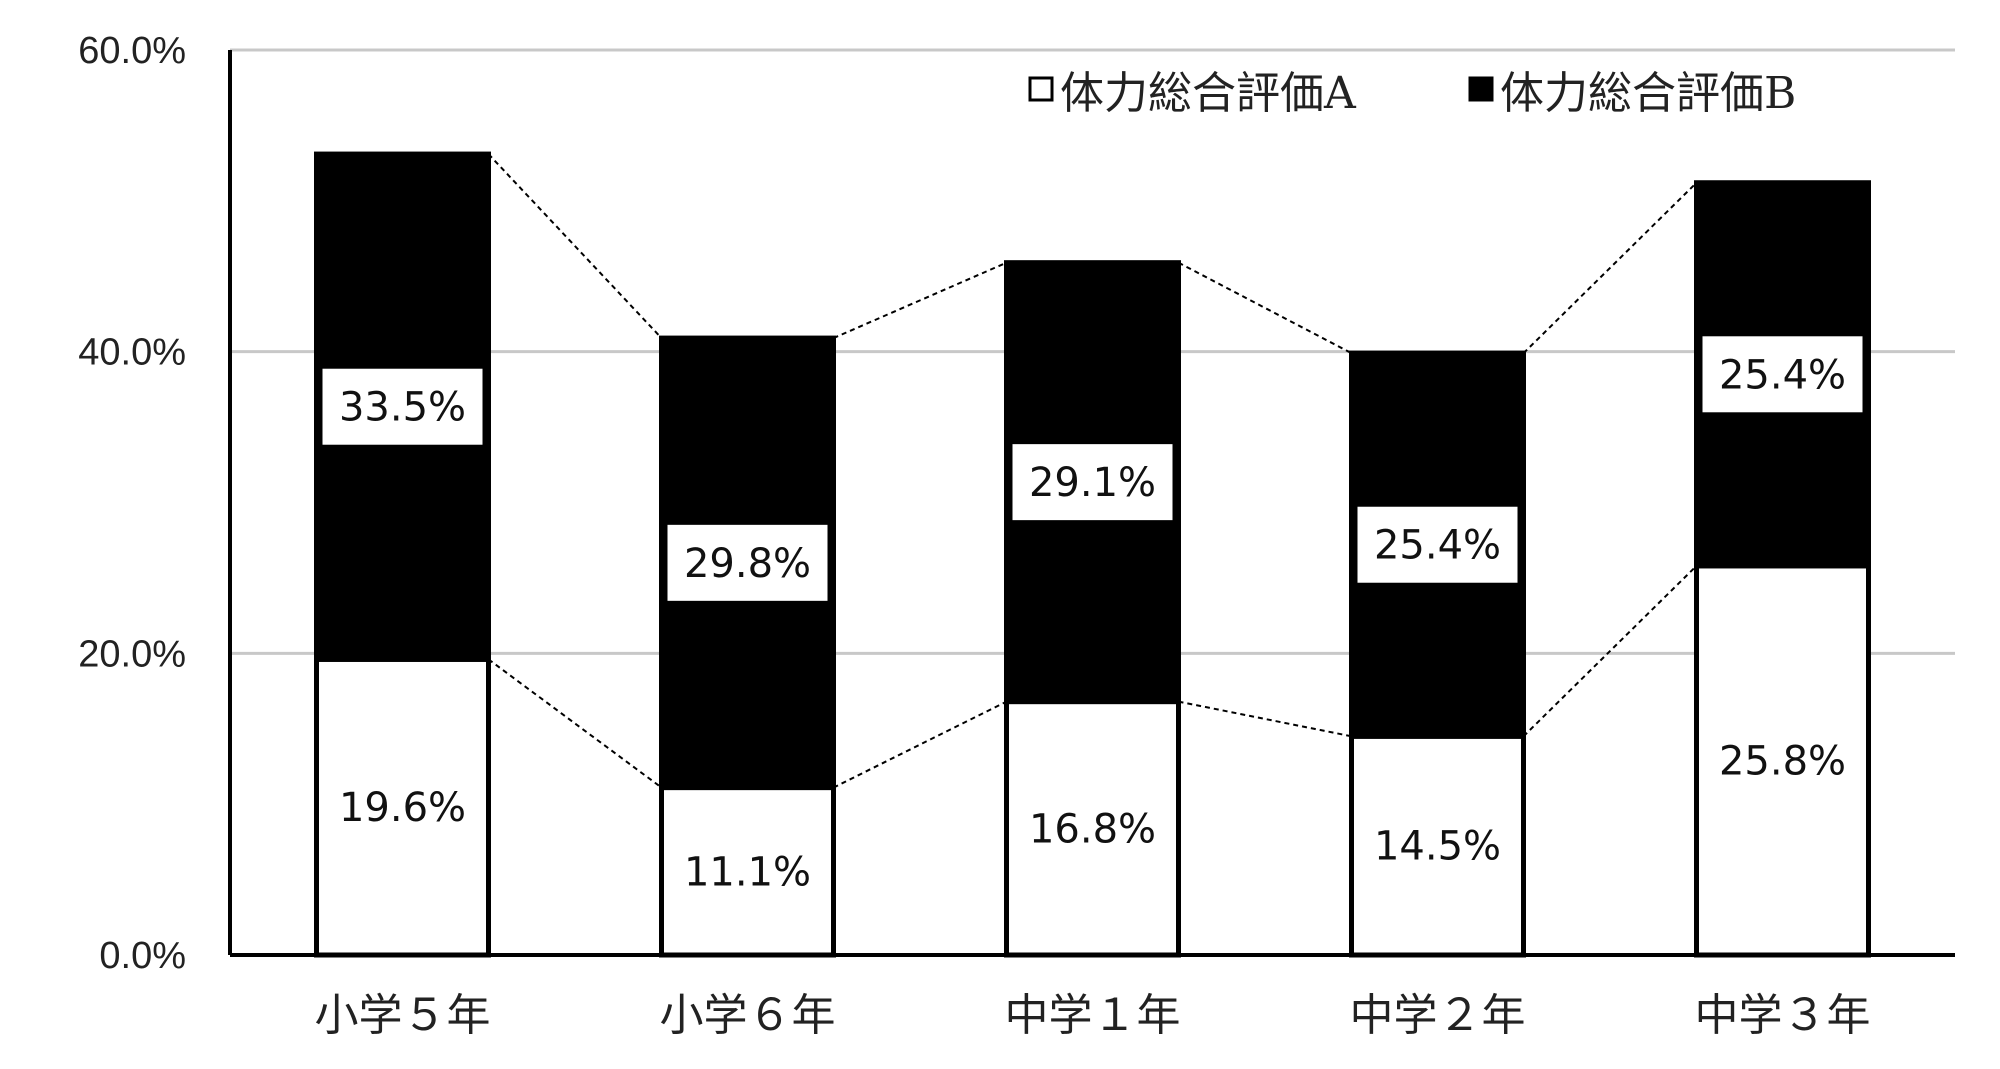 The image size is (2000, 1069). I want to click on data-label-a: 25.8%, so click(1782, 761).